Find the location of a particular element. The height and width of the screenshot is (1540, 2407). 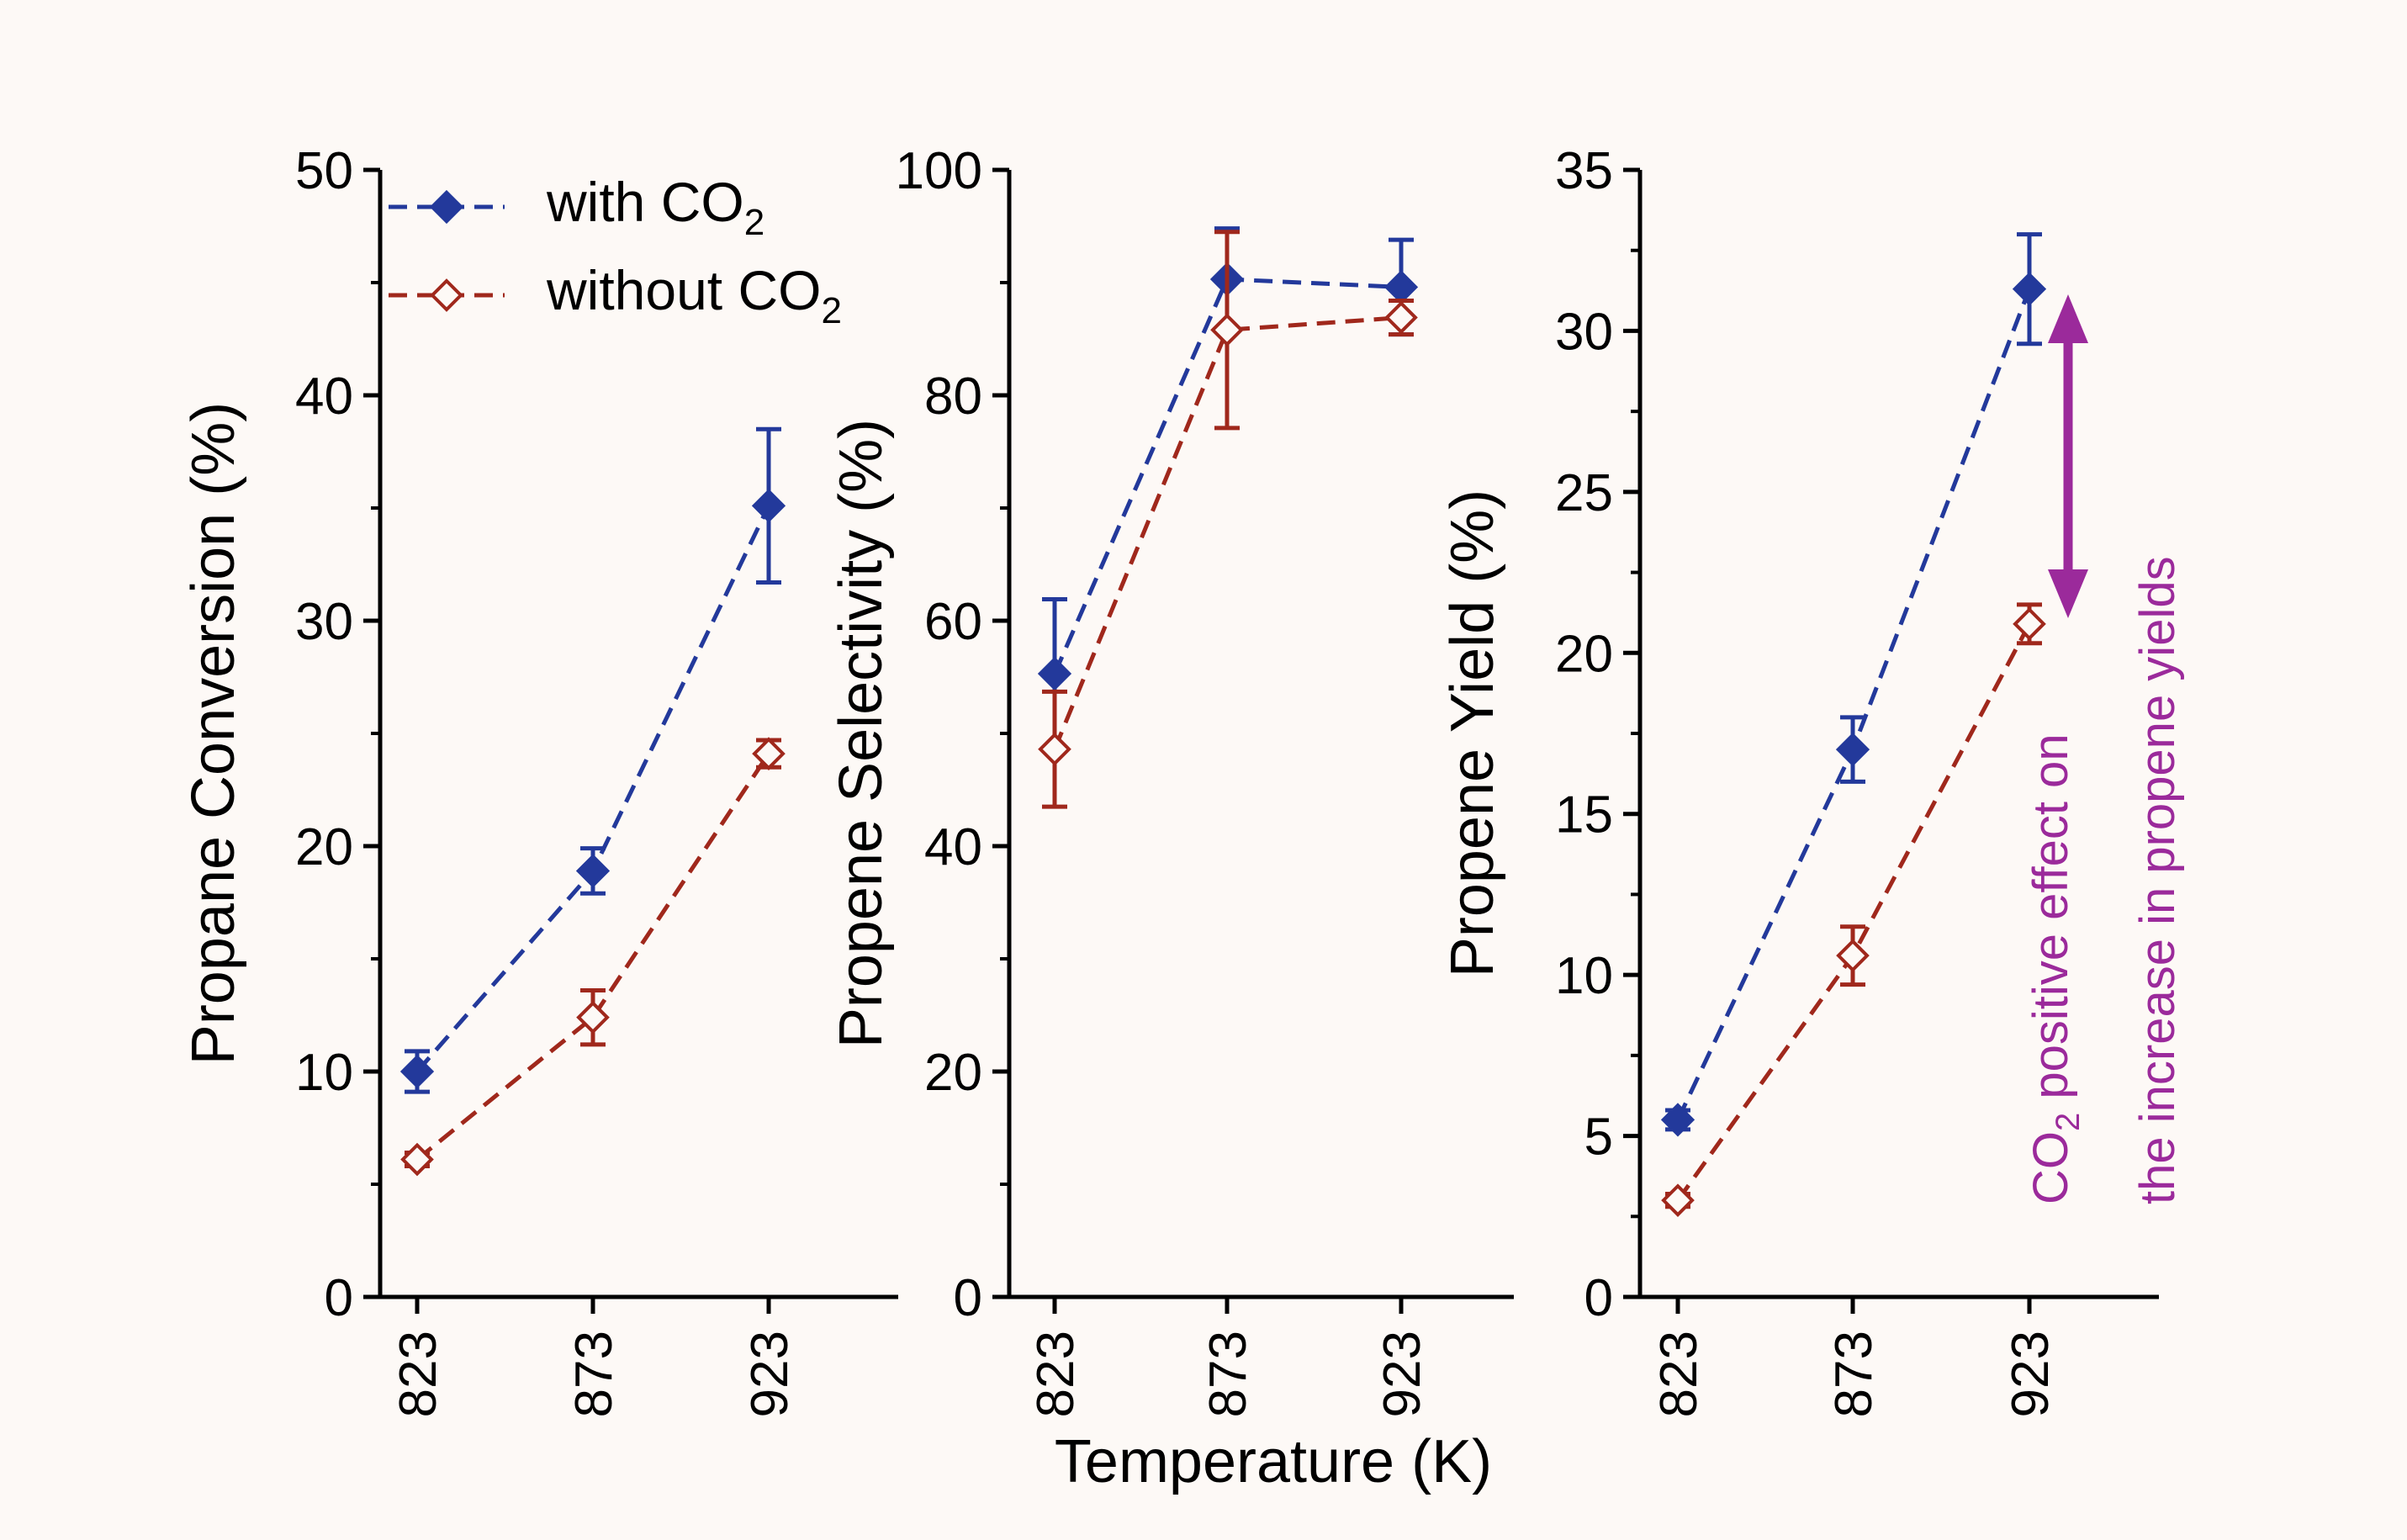

y-tick-label: 25 is located at coordinates (1584, 493).